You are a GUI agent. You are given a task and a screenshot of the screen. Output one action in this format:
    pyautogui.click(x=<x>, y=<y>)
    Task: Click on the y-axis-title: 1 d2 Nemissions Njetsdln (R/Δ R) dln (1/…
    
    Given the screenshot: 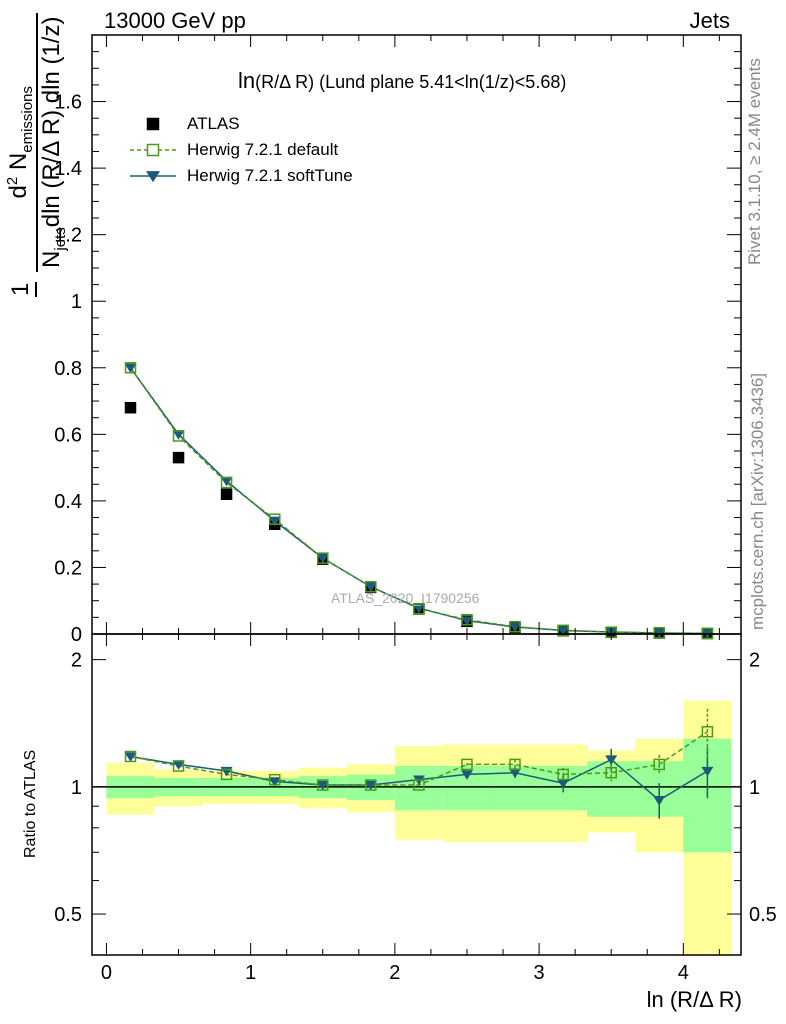 What is the action you would take?
    pyautogui.click(x=36, y=155)
    